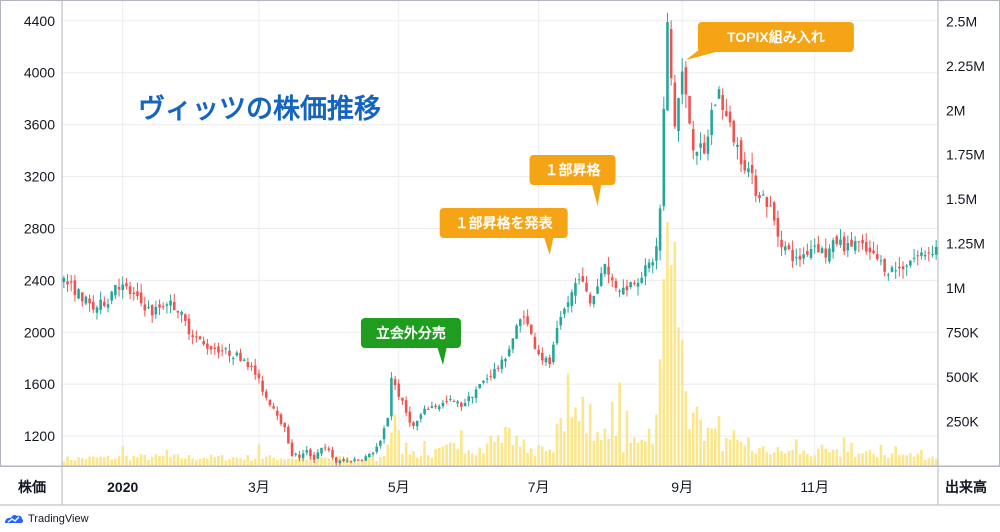 This screenshot has width=1000, height=532. What do you see at coordinates (259, 487) in the screenshot?
I see `time-tick-label: 3月` at bounding box center [259, 487].